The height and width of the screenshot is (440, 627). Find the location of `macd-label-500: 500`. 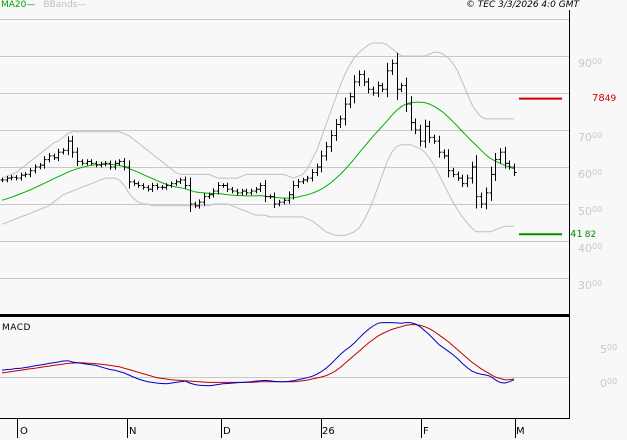

macd-label-500: 500 is located at coordinates (609, 349).